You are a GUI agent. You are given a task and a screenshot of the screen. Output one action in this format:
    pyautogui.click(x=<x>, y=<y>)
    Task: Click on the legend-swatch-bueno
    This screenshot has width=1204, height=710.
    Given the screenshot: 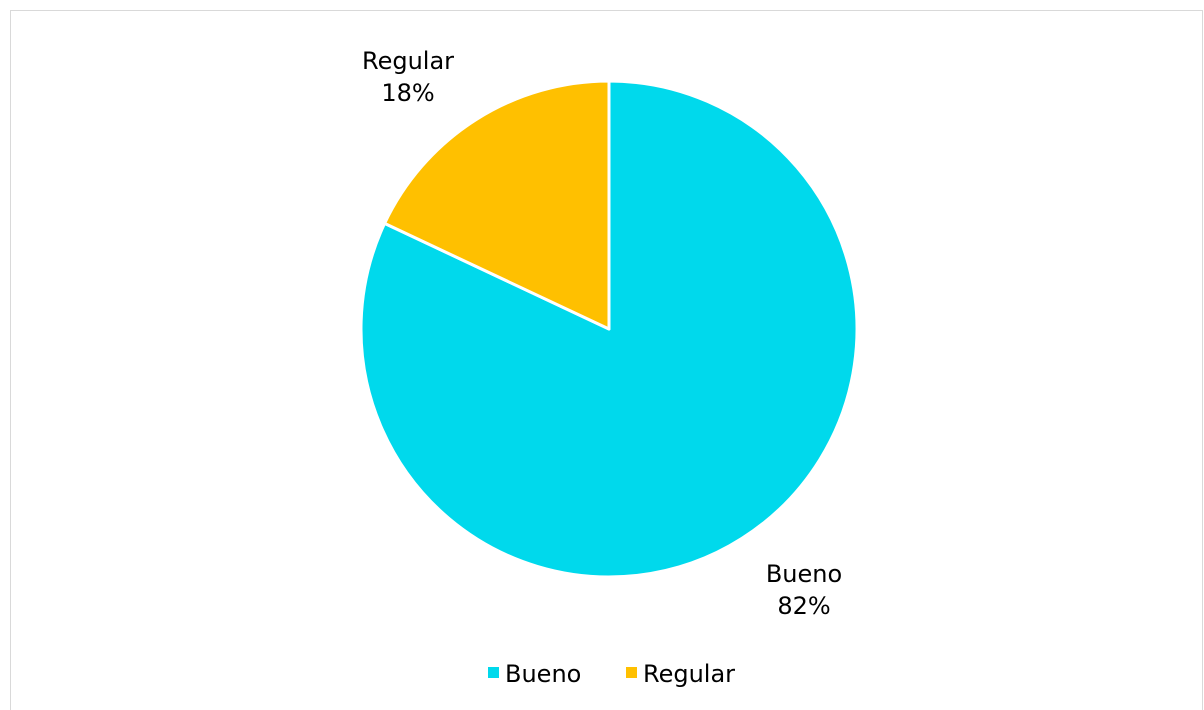 What is the action you would take?
    pyautogui.click(x=493, y=672)
    